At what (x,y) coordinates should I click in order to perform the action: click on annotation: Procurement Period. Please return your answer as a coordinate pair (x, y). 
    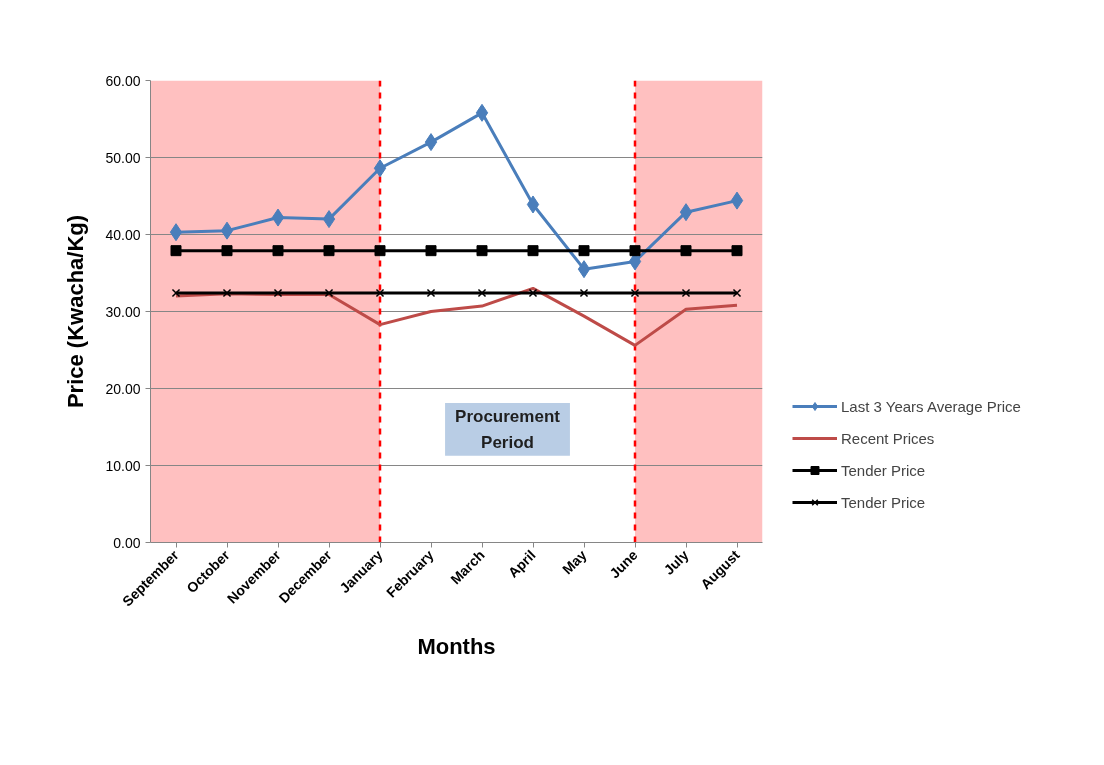
    Looking at the image, I should click on (508, 429).